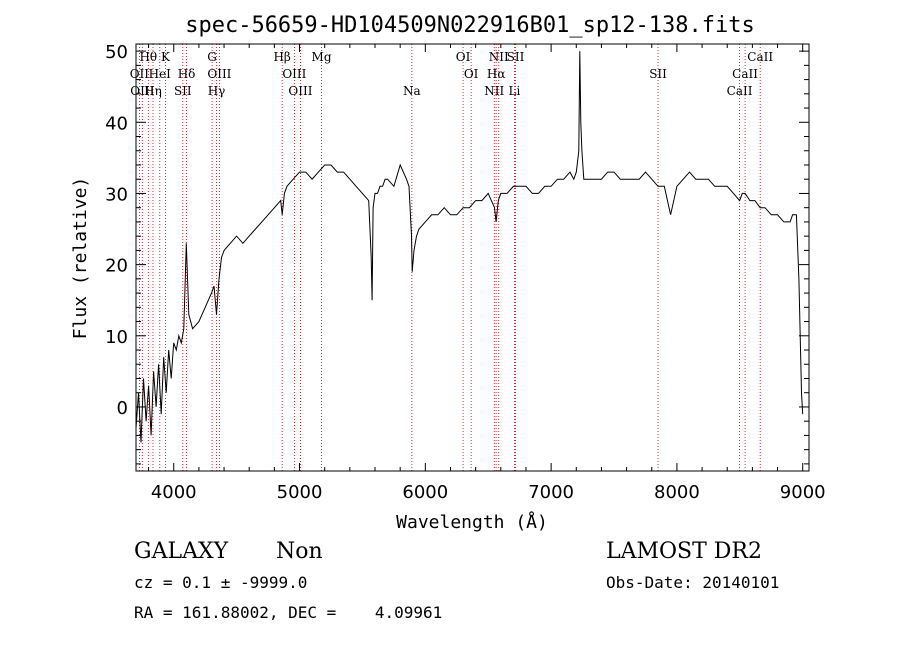 This screenshot has width=900, height=649. I want to click on line-label: Hη, so click(153, 91).